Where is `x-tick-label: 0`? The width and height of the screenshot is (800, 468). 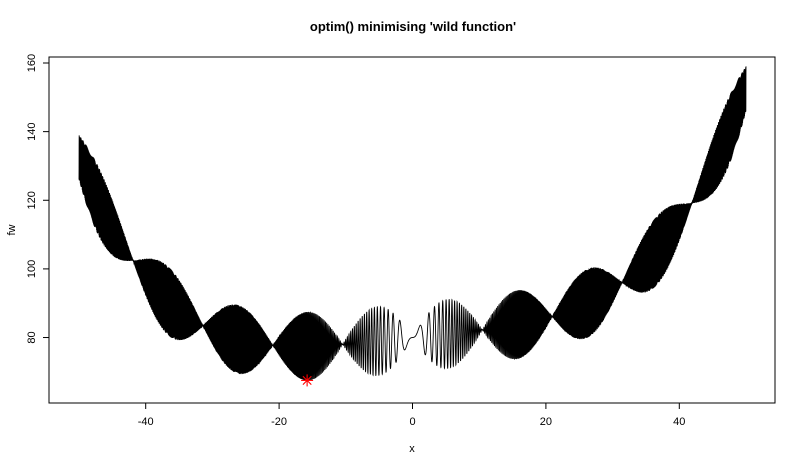 x-tick-label: 0 is located at coordinates (412, 422).